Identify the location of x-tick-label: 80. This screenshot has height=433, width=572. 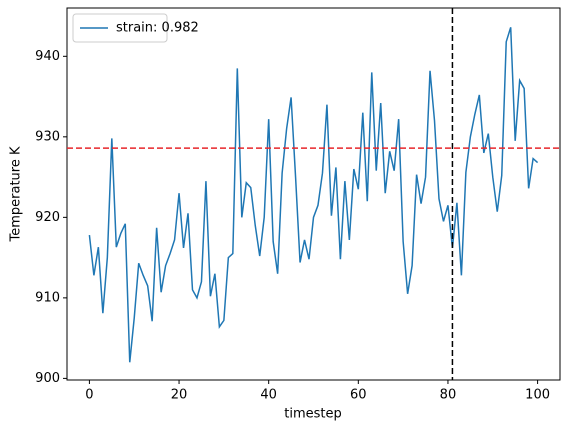
(448, 395).